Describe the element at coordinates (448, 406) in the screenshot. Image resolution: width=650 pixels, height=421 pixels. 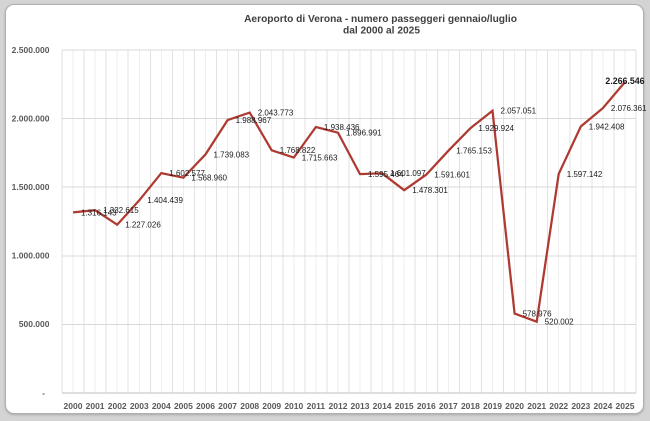
I see `svg-text: 2017` at that location.